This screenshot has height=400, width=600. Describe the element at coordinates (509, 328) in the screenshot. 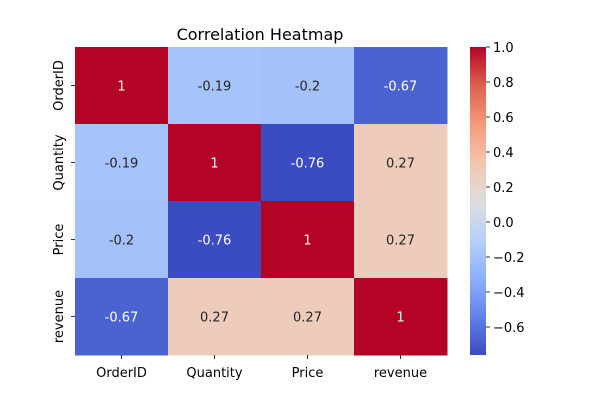

I see `colorbar-tick-label: −0.6` at that location.